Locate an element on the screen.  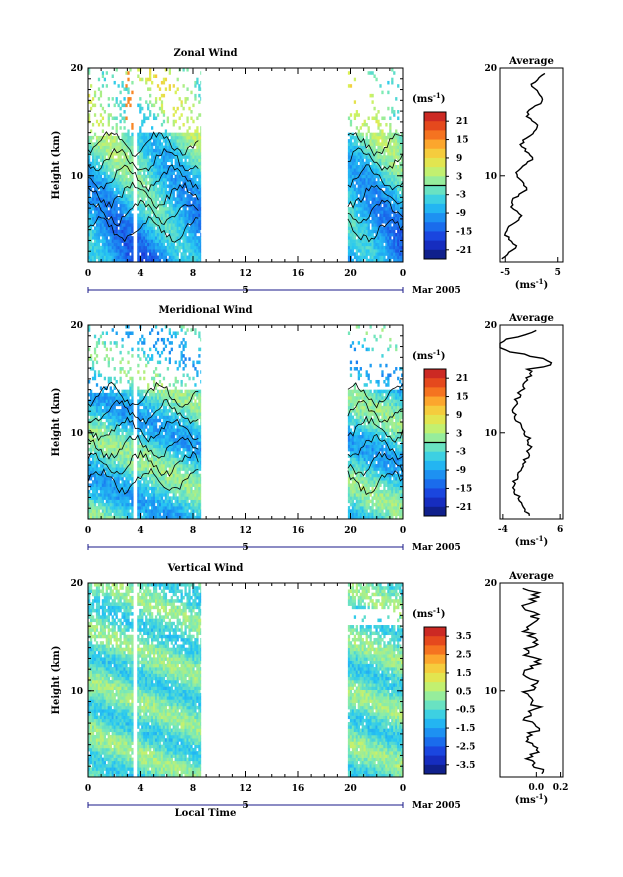
panel-title: Meridional Wind is located at coordinates (205, 310).